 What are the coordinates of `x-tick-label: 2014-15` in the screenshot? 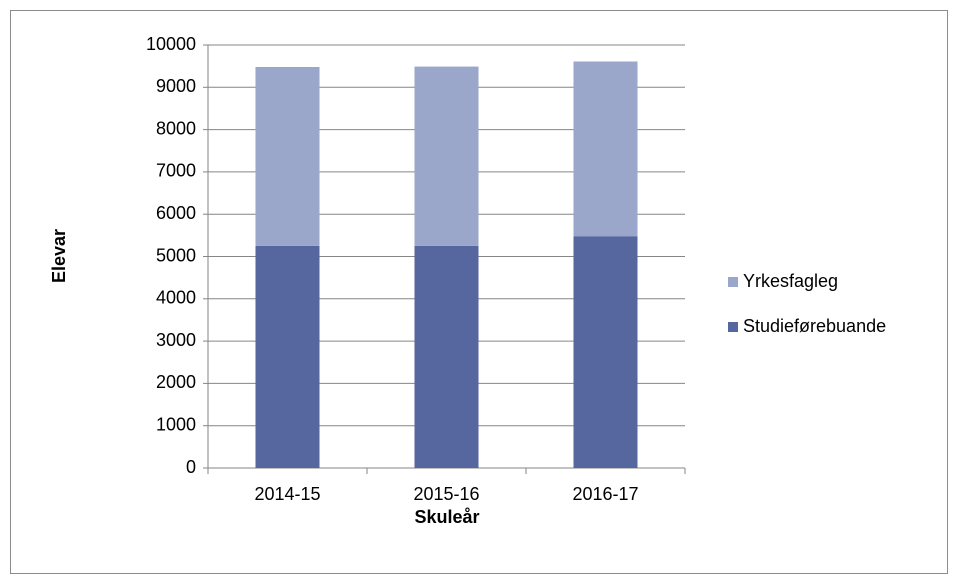 It's located at (287, 494).